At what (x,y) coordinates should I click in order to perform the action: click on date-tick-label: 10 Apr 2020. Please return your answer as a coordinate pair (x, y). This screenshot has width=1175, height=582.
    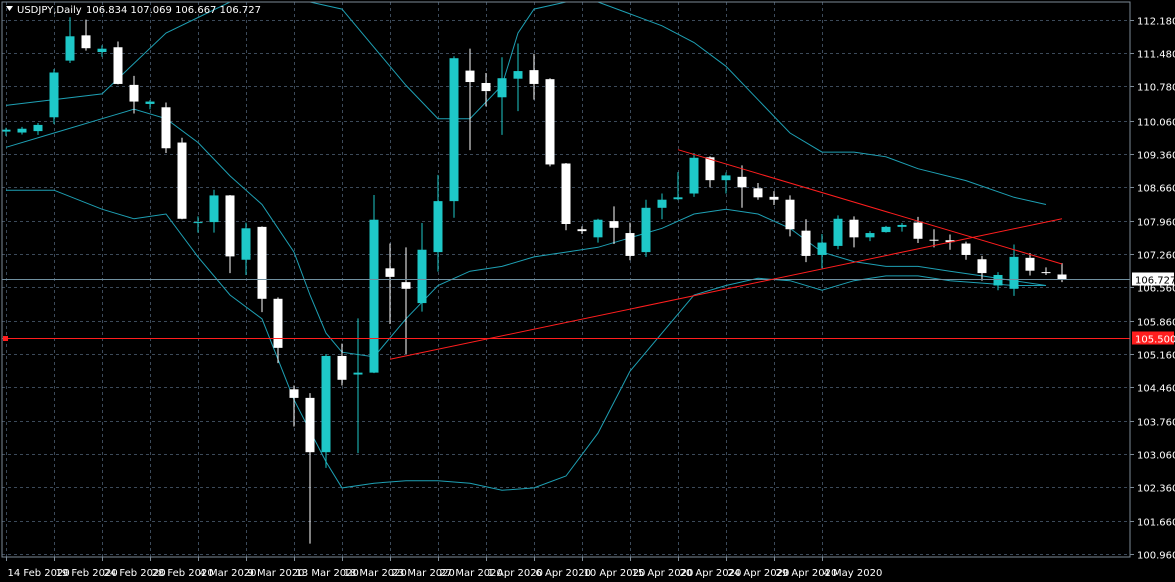
    Looking at the image, I should click on (615, 573).